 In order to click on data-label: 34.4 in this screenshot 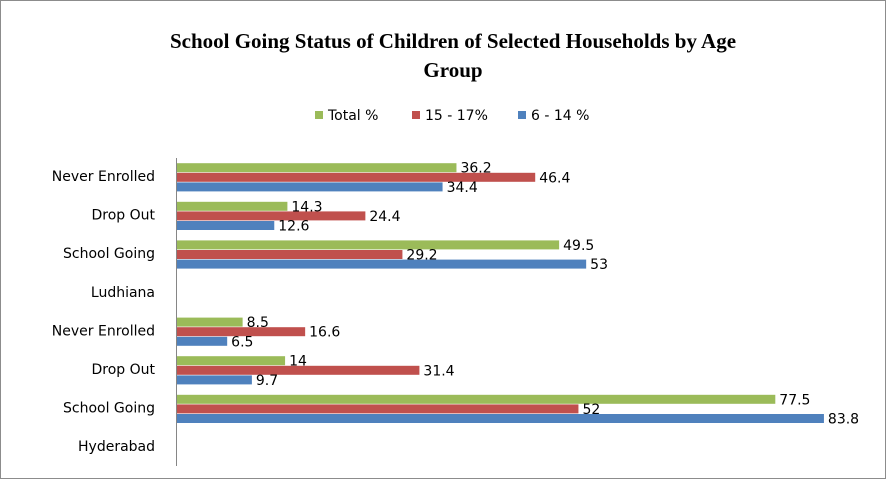, I will do `click(462, 188)`.